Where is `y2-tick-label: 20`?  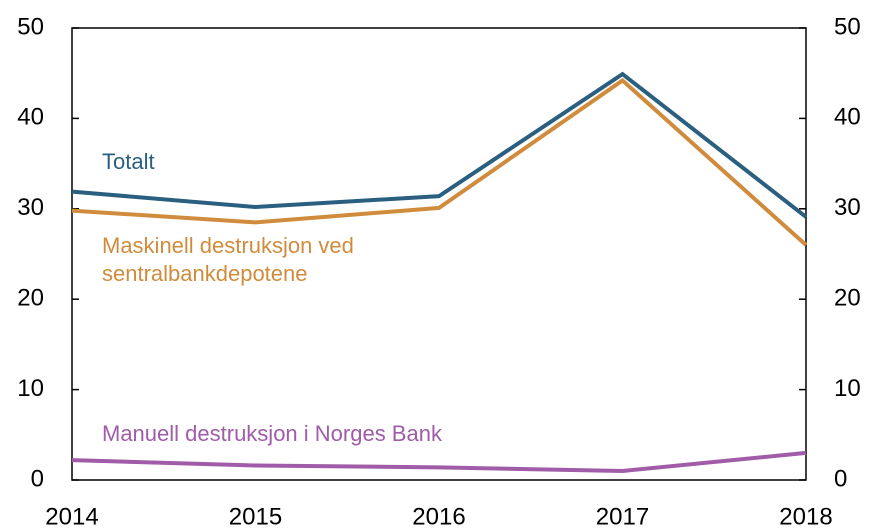 y2-tick-label: 20 is located at coordinates (847, 298).